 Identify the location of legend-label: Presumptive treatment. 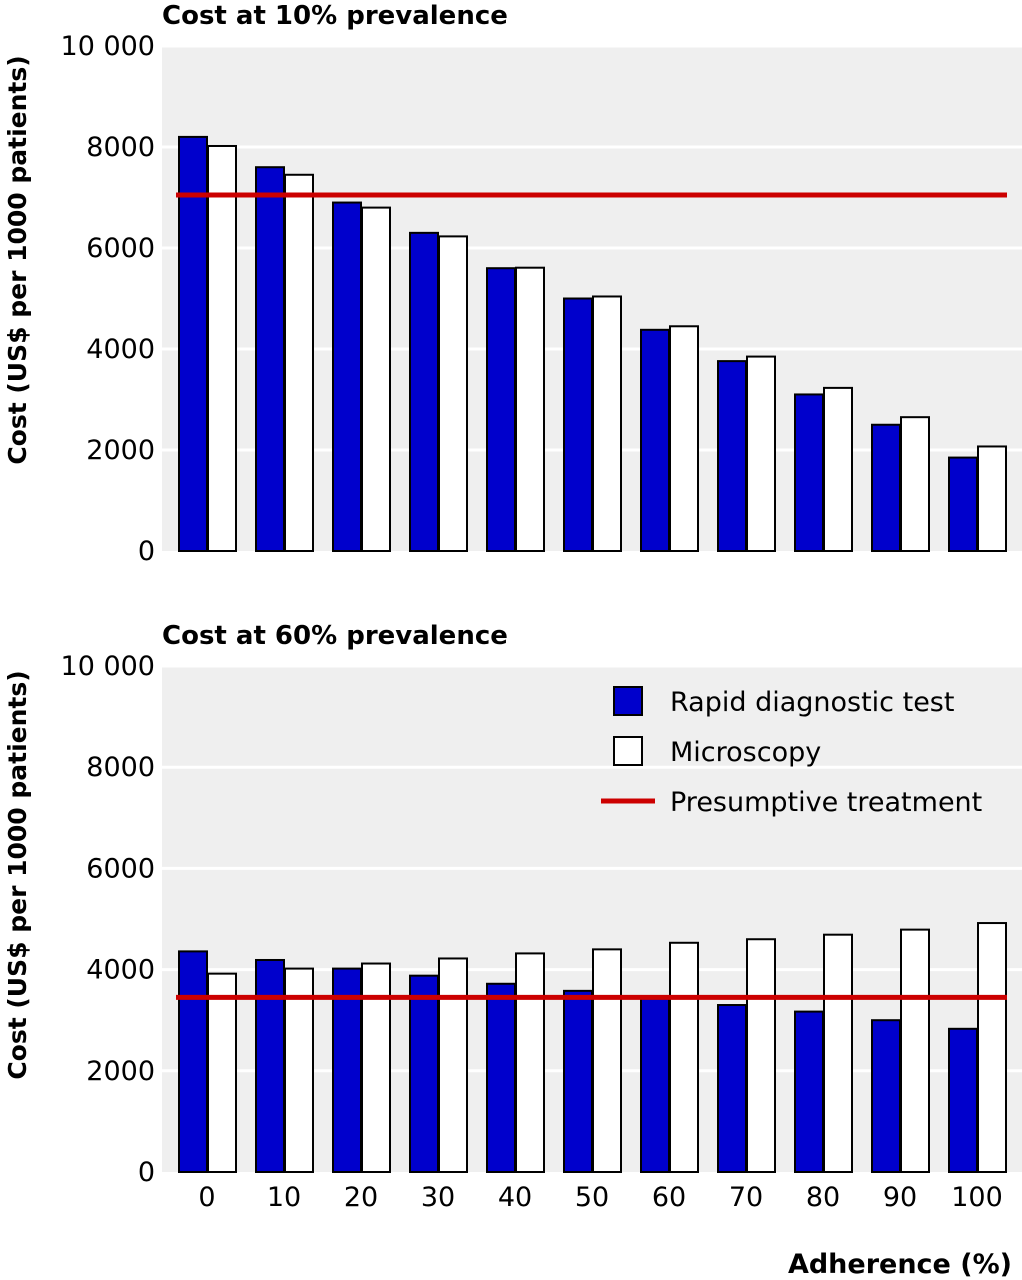
(826, 802).